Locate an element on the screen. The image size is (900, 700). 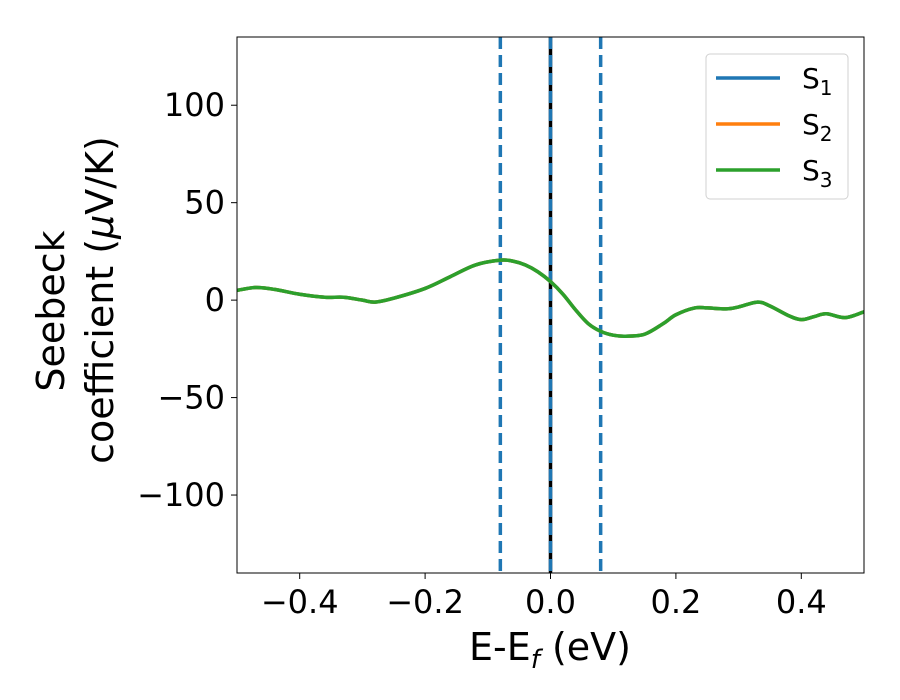
x-tick-label: 0.2 is located at coordinates (675, 602).